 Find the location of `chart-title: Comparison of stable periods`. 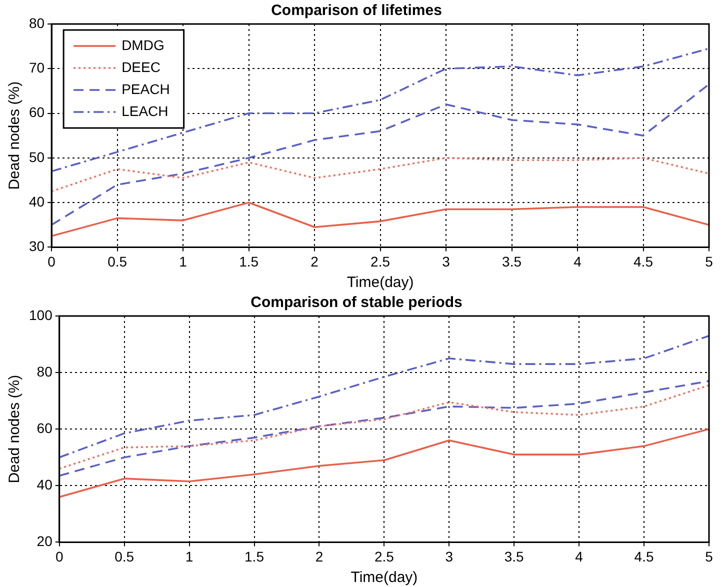

chart-title: Comparison of stable periods is located at coordinates (356, 303).